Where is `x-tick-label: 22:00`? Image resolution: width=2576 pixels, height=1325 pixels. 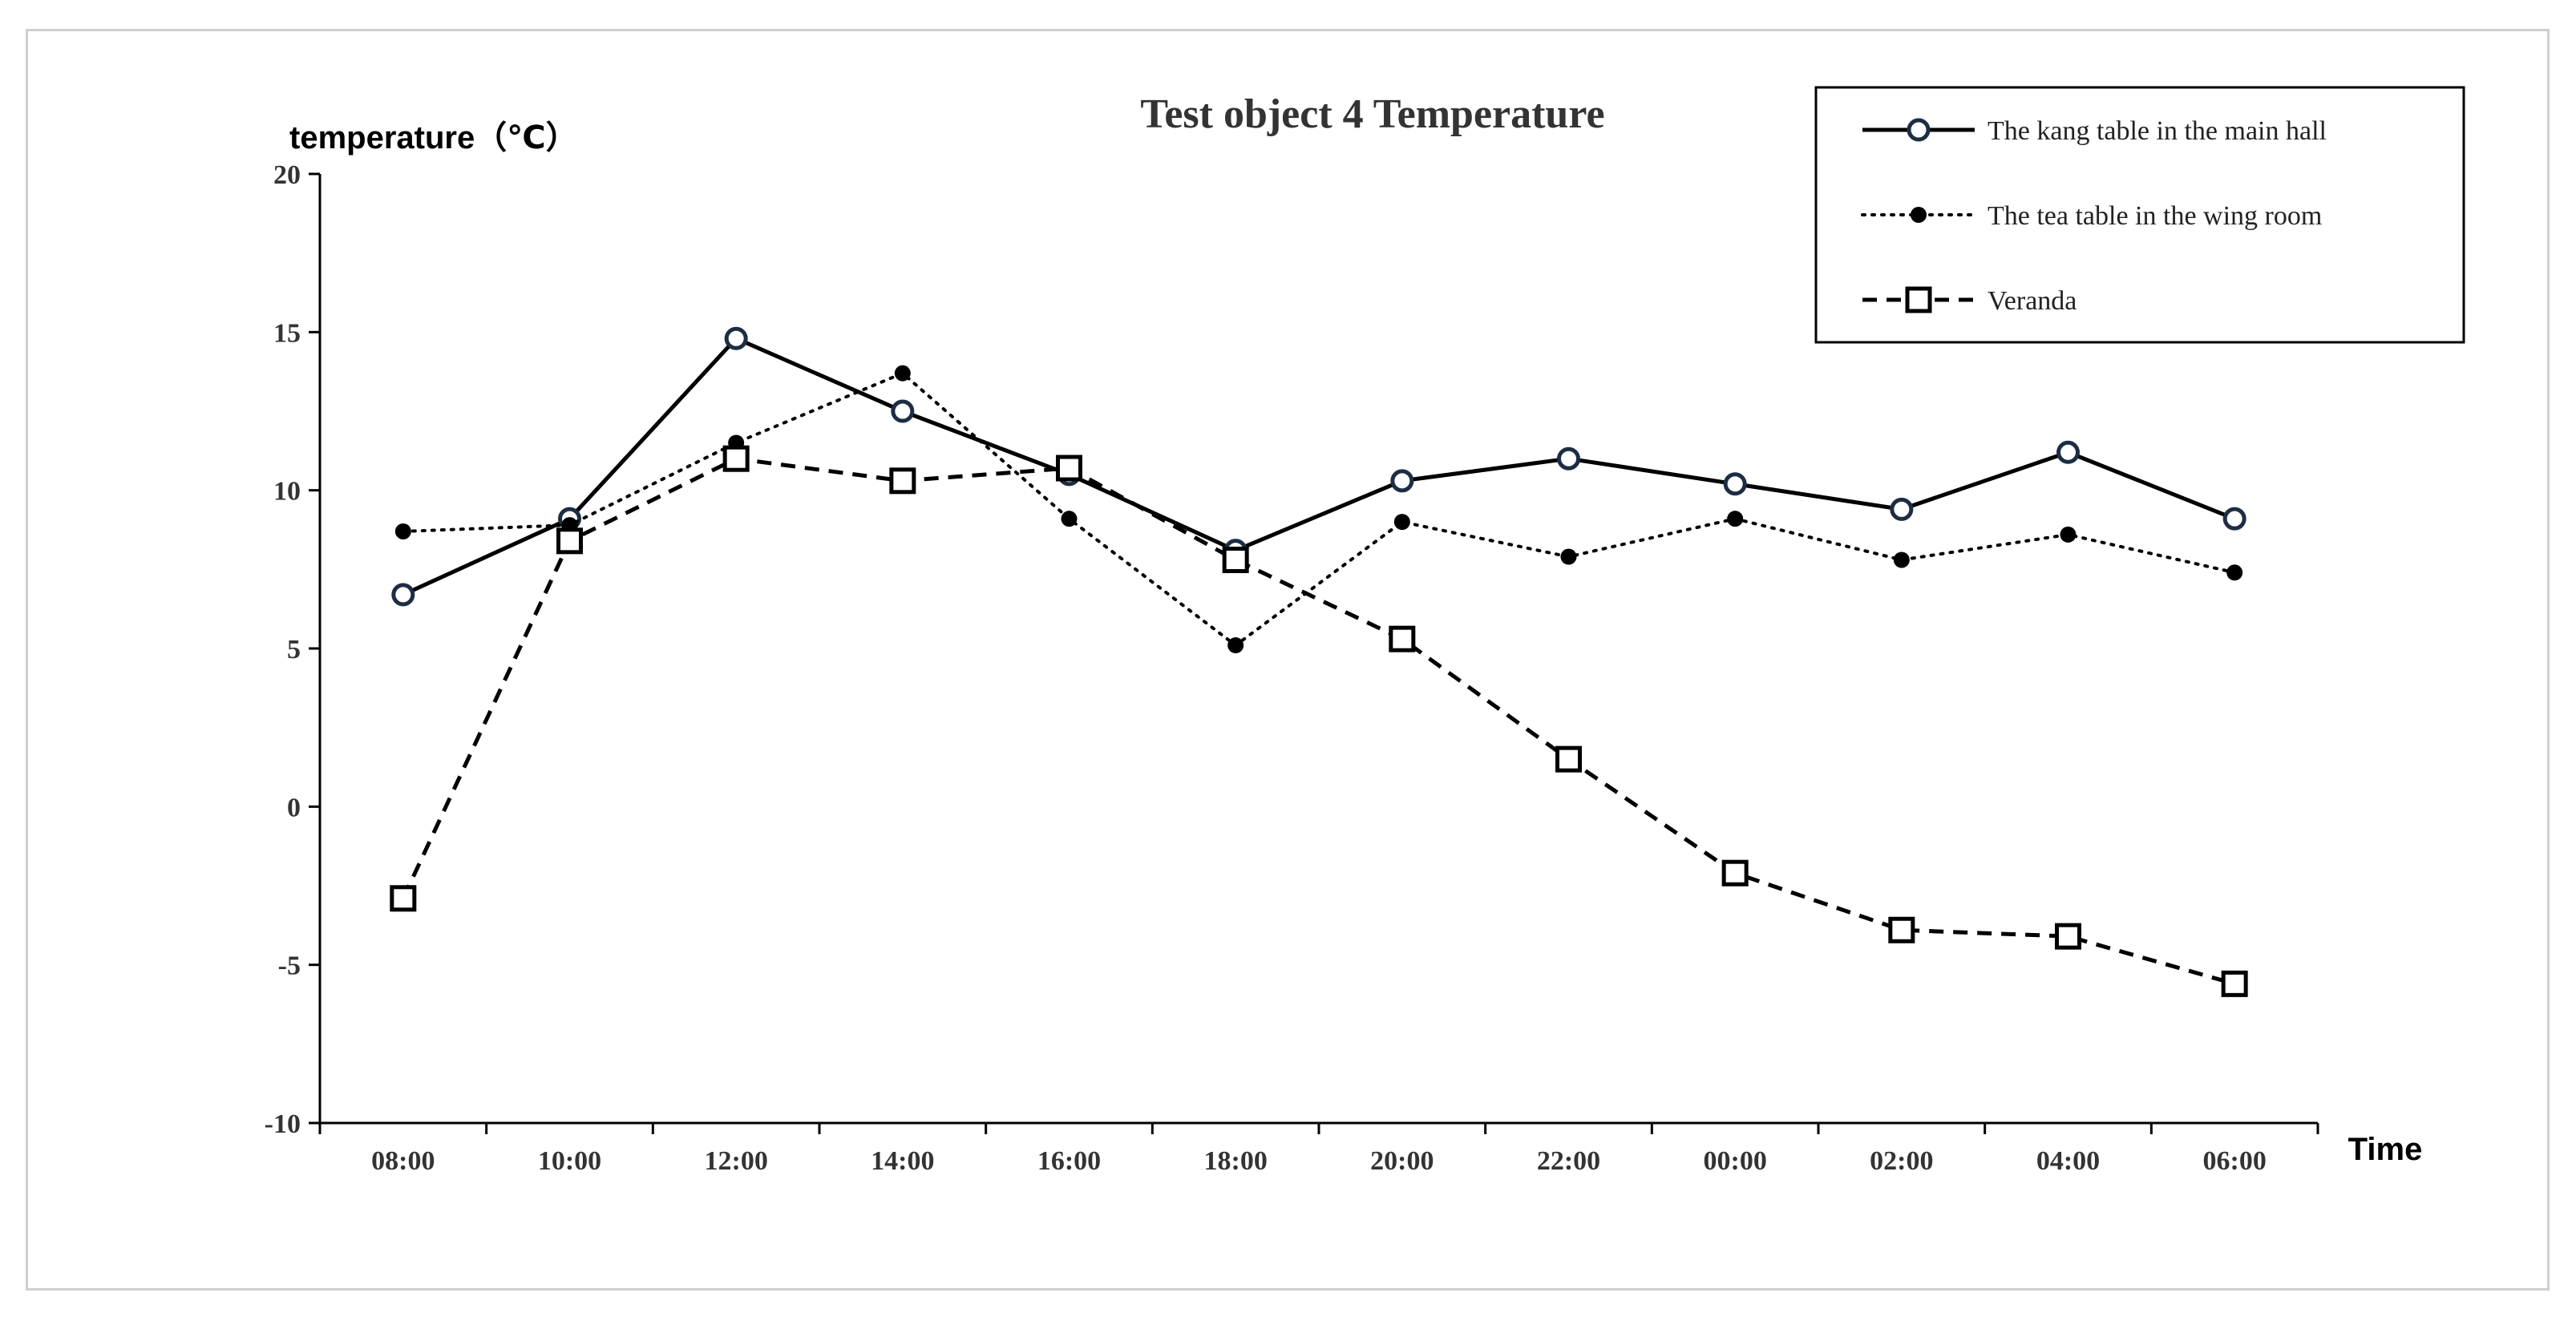 x-tick-label: 22:00 is located at coordinates (1568, 1161).